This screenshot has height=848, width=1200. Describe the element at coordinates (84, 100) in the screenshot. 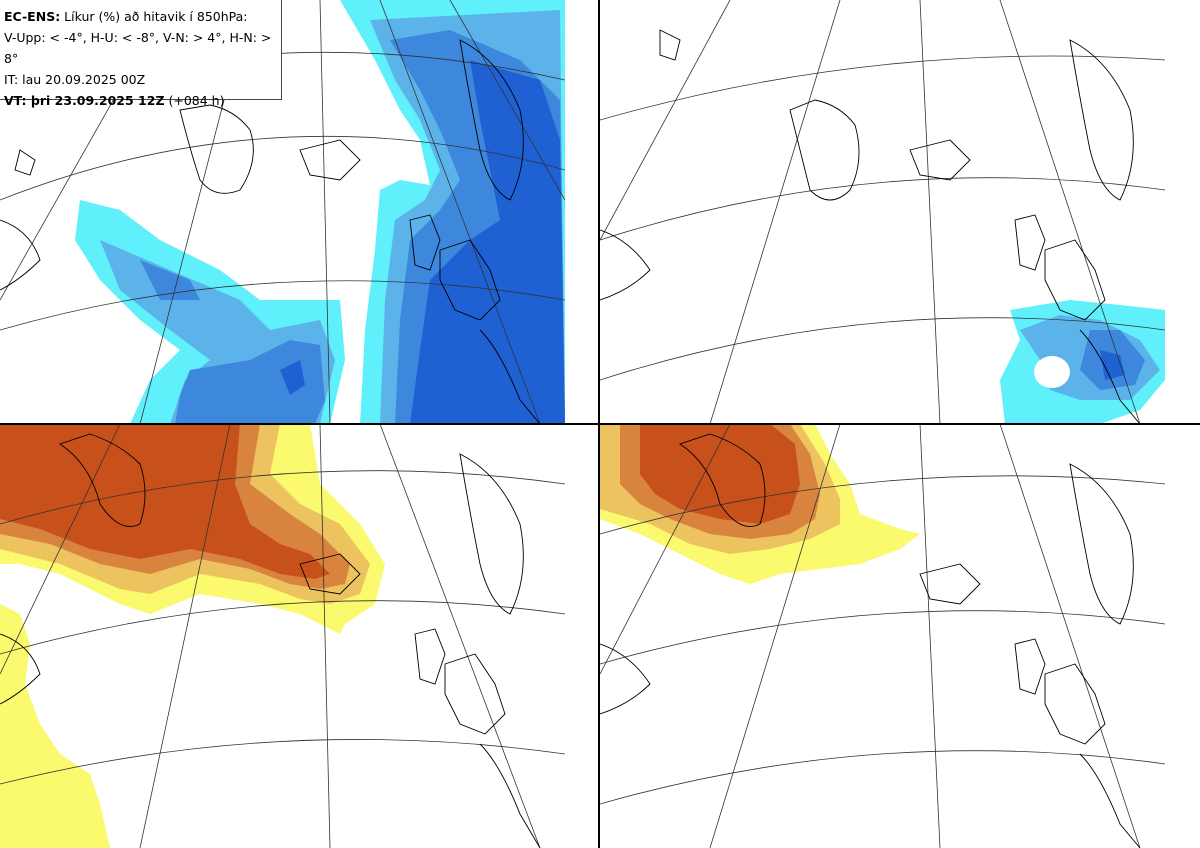

I see `valid-time: VT: þri 23.09.2025 12Z` at that location.